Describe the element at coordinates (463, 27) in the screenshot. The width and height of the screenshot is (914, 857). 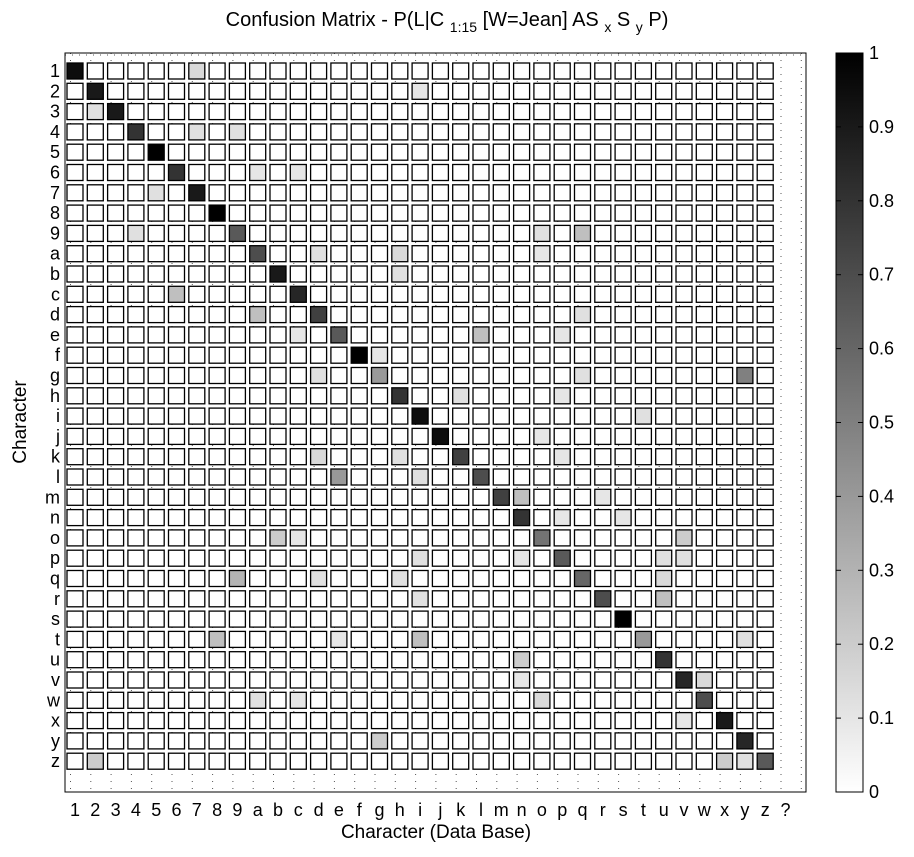
I see `title-subscript-range: 1:15` at that location.